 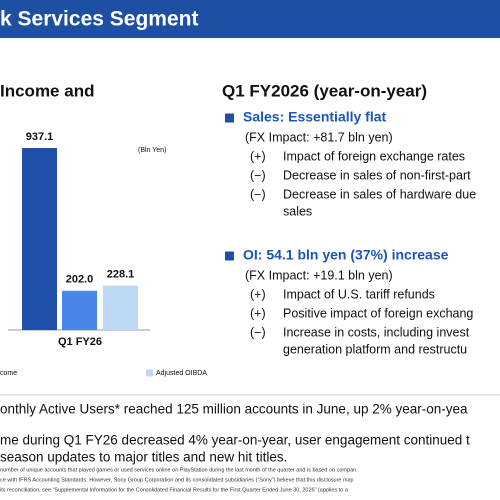 I want to click on fx-impact: (FX Impact: +81.7 bln yen), so click(x=319, y=137).